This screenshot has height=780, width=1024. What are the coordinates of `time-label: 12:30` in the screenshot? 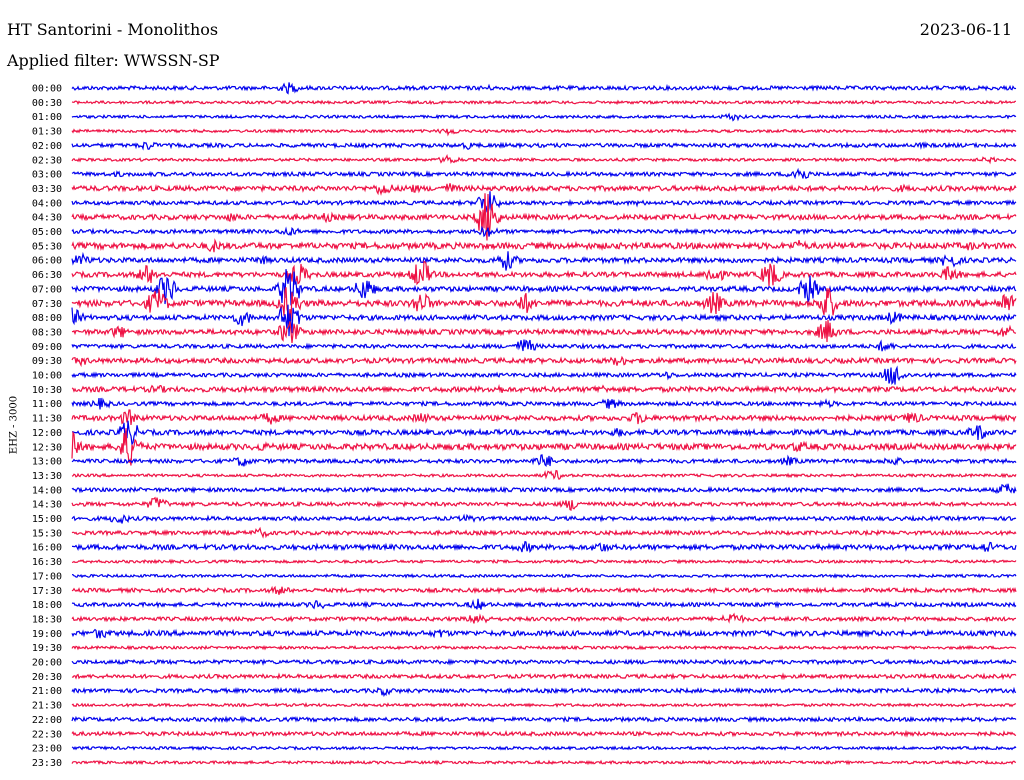 It's located at (47, 447).